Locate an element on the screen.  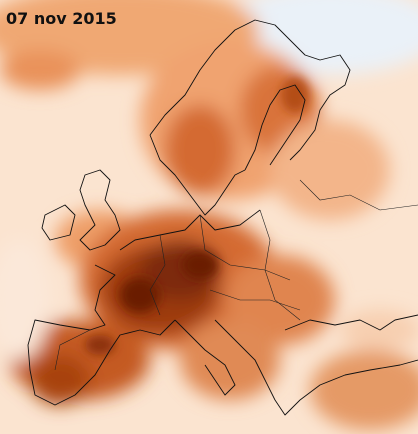
finland-coast is located at coordinates (275, 127).